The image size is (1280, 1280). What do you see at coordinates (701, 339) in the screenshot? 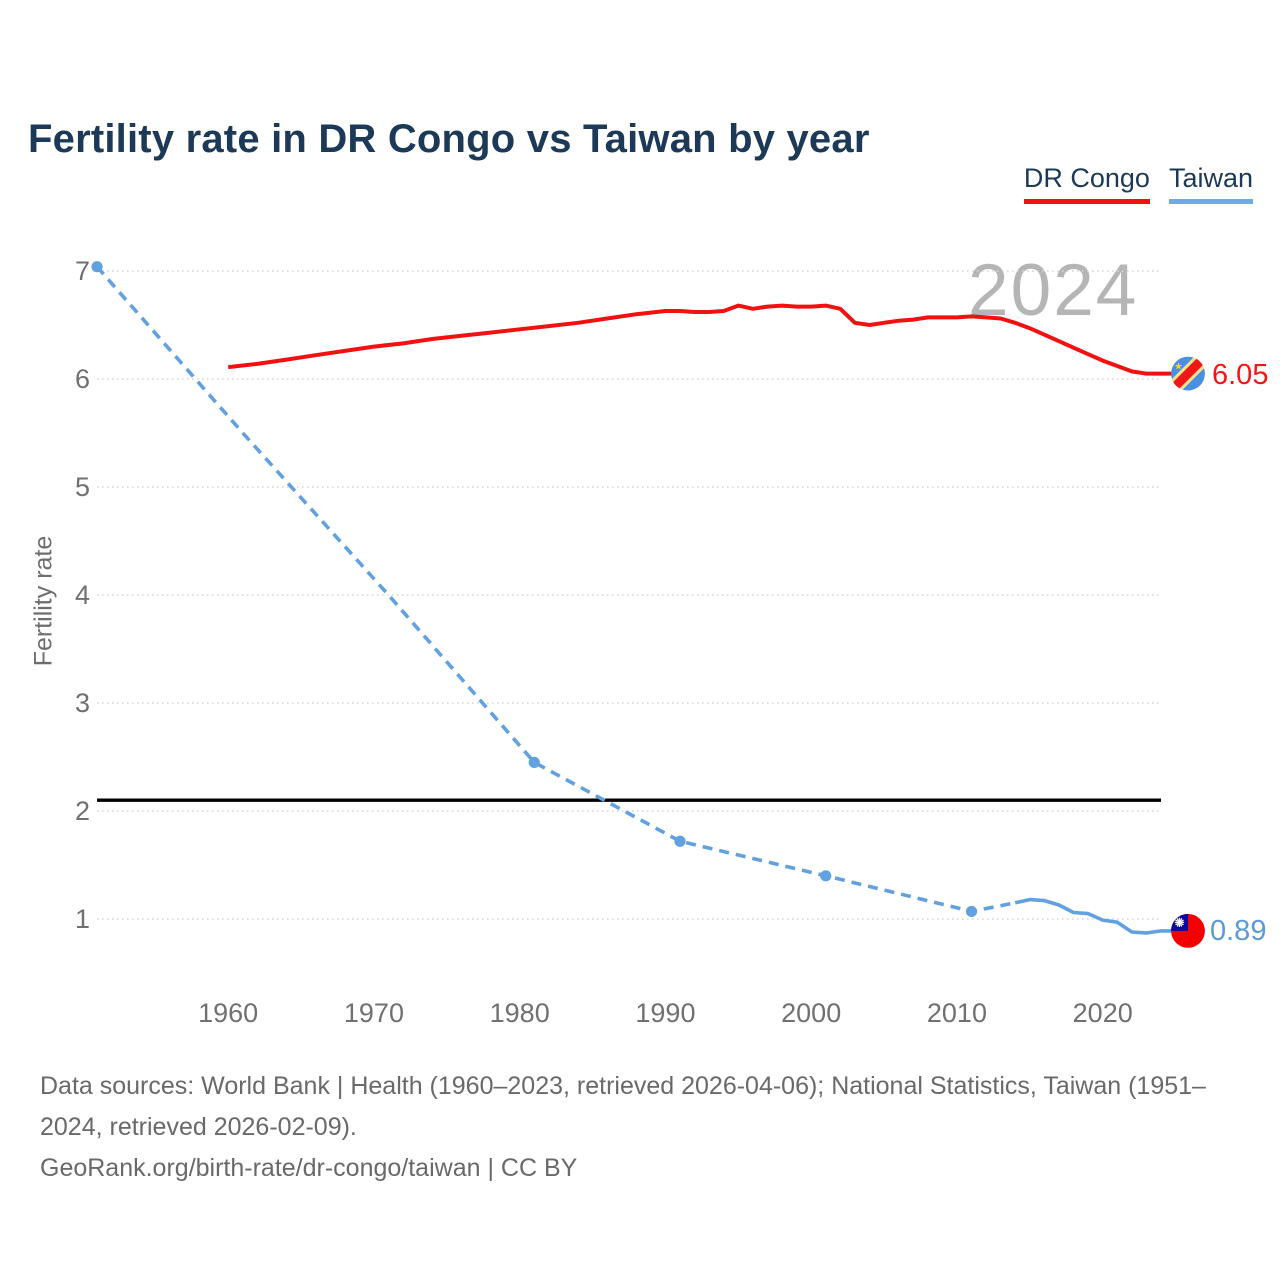
I see `dr-congo-line` at bounding box center [701, 339].